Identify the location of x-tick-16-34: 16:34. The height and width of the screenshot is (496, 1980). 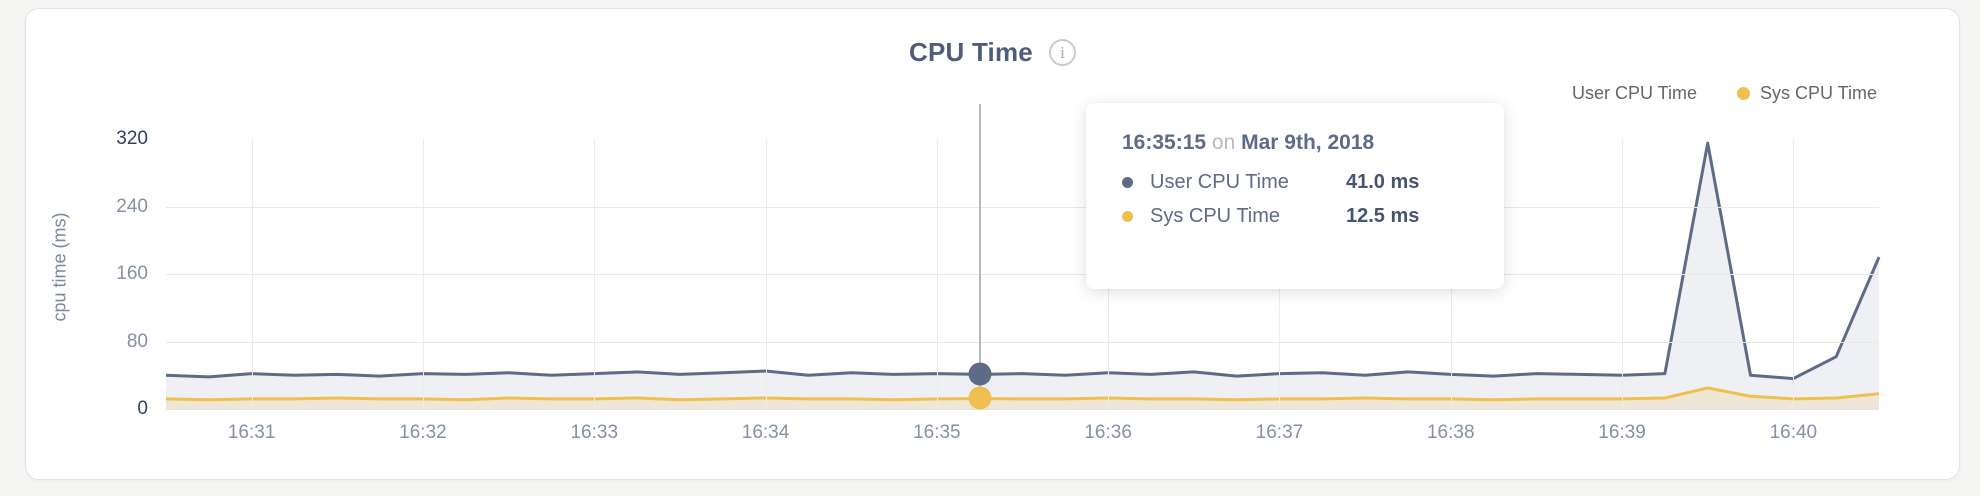
(765, 432).